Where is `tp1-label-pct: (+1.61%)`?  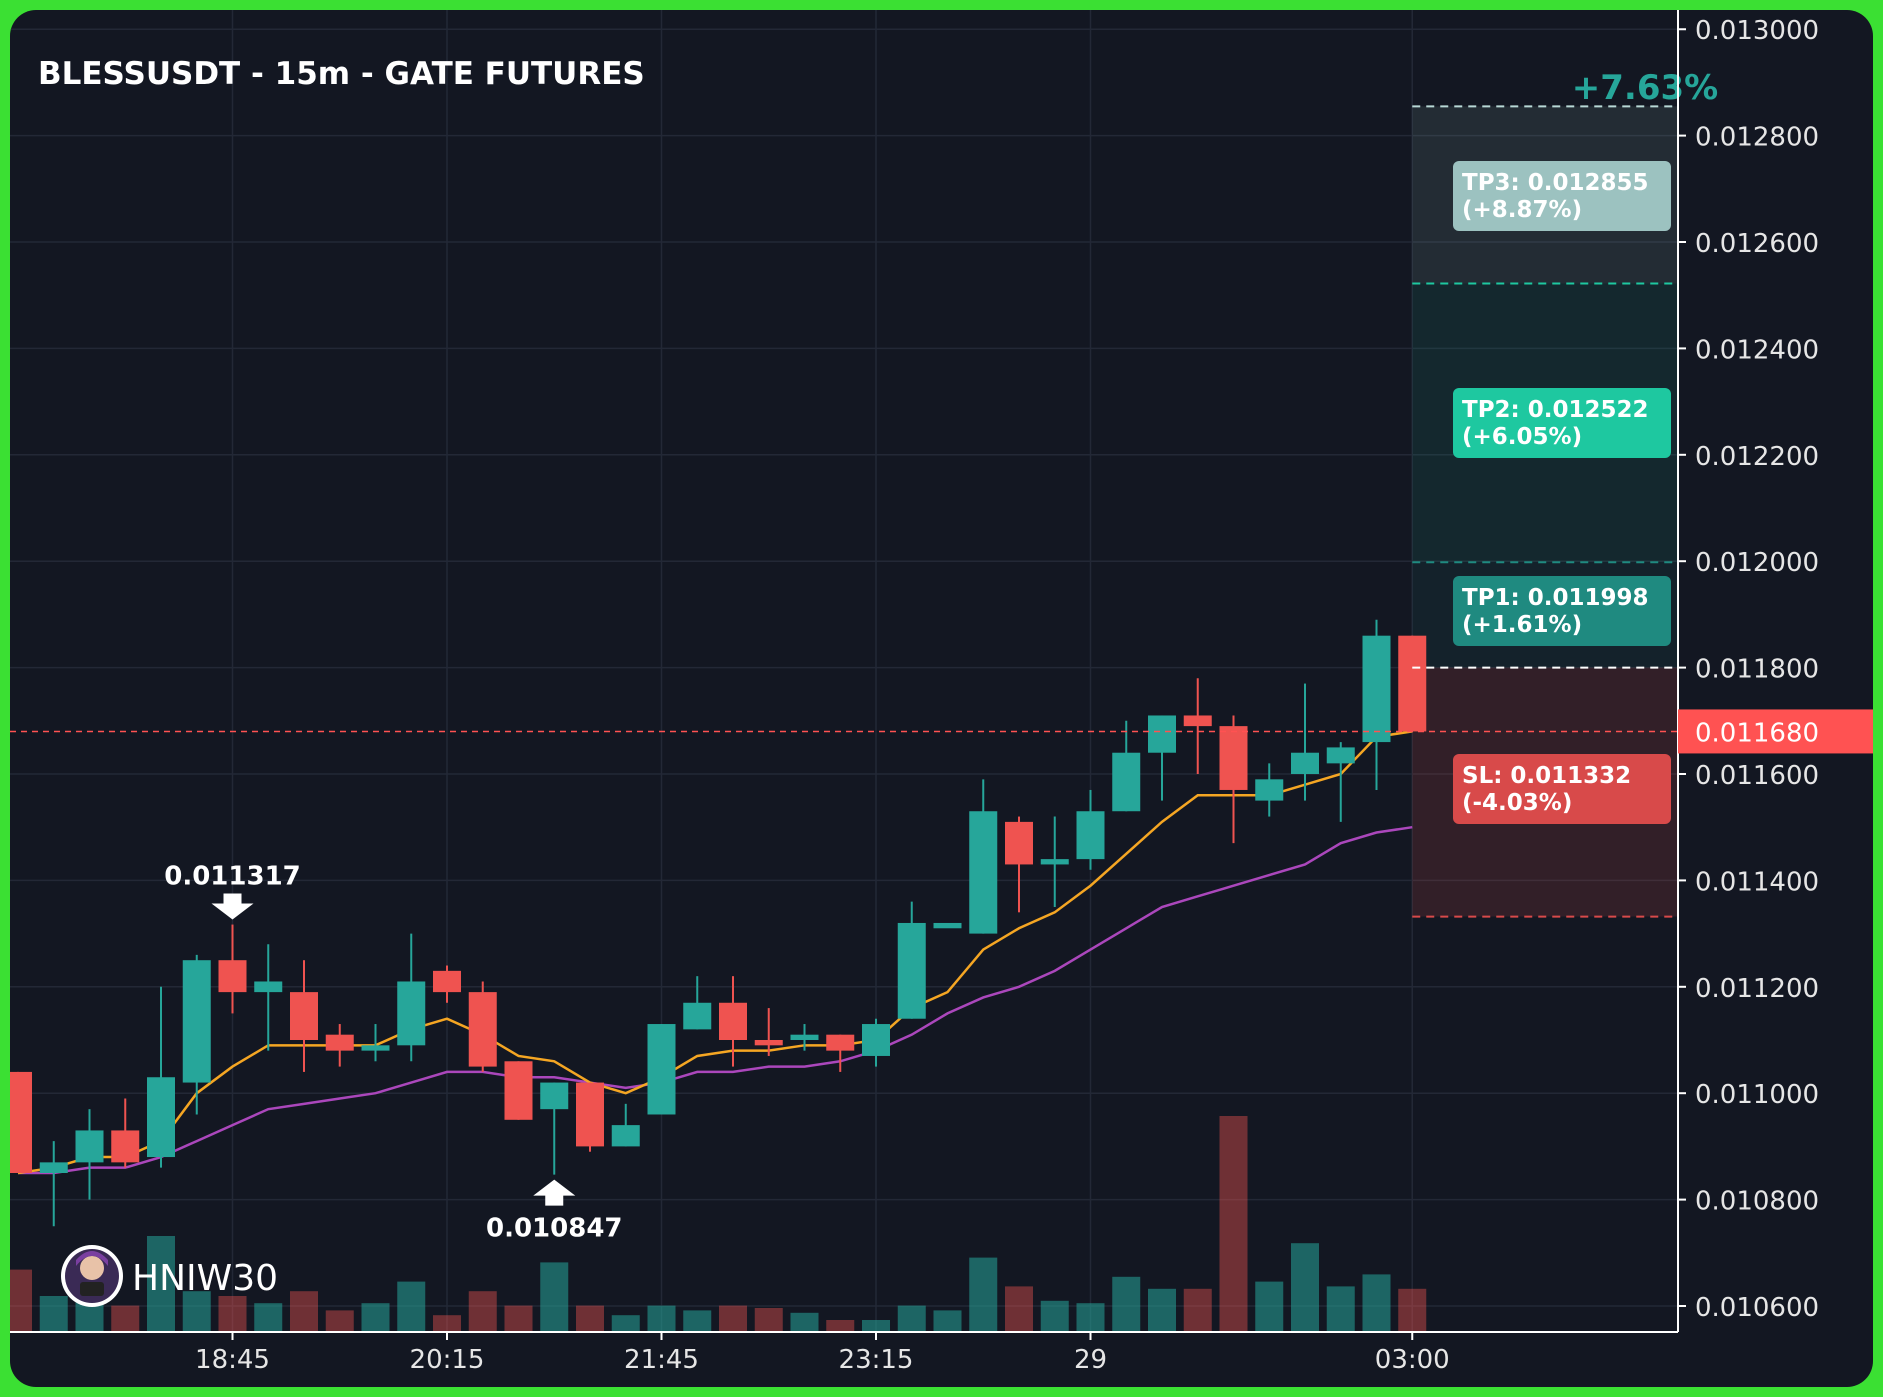
tp1-label-pct: (+1.61%) is located at coordinates (1522, 625).